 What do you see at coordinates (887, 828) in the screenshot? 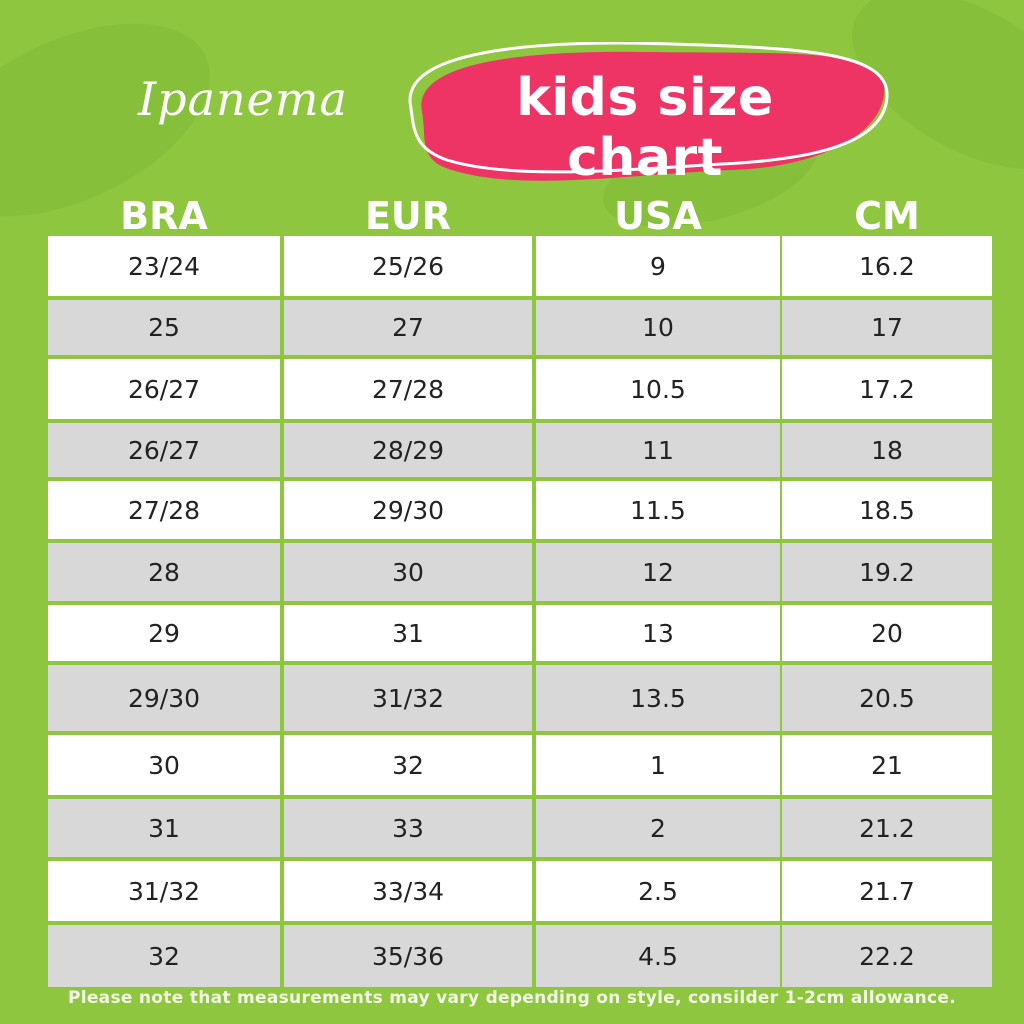
I see `table-cell: 21.2` at bounding box center [887, 828].